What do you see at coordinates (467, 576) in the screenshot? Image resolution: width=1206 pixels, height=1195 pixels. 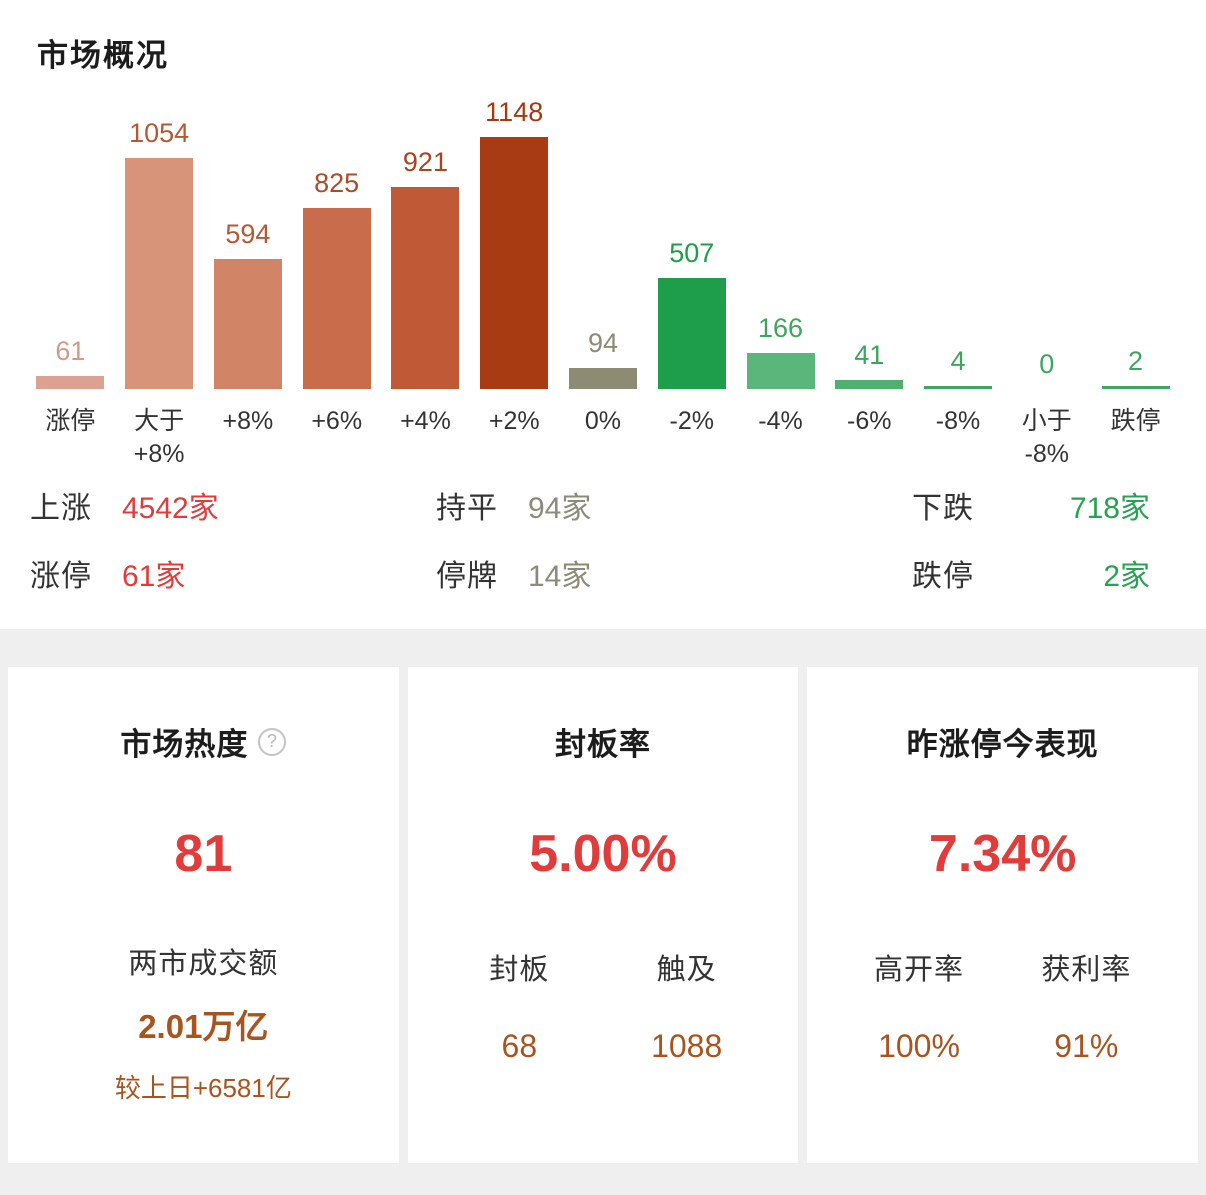 I see `stat-suspended-label: 停牌` at bounding box center [467, 576].